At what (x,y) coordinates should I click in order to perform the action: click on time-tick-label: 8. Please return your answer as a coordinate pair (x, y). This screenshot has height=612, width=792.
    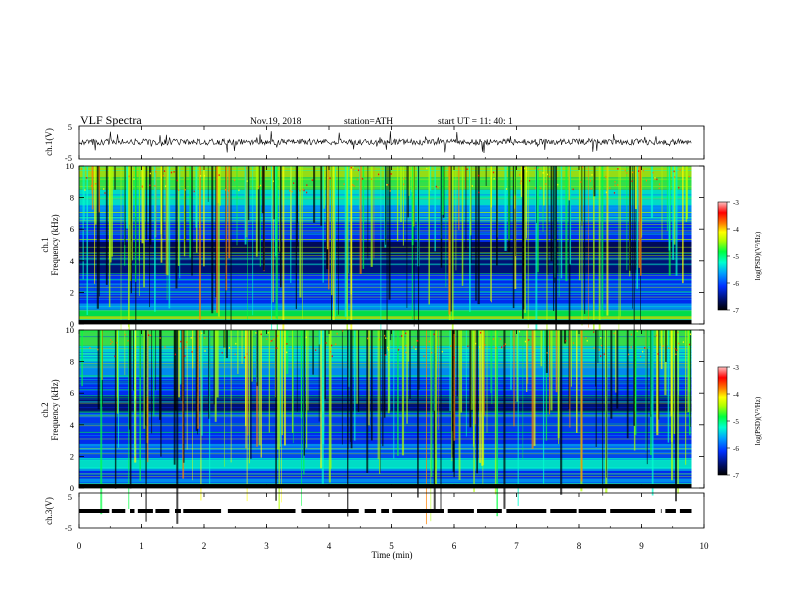
    Looking at the image, I should click on (579, 546).